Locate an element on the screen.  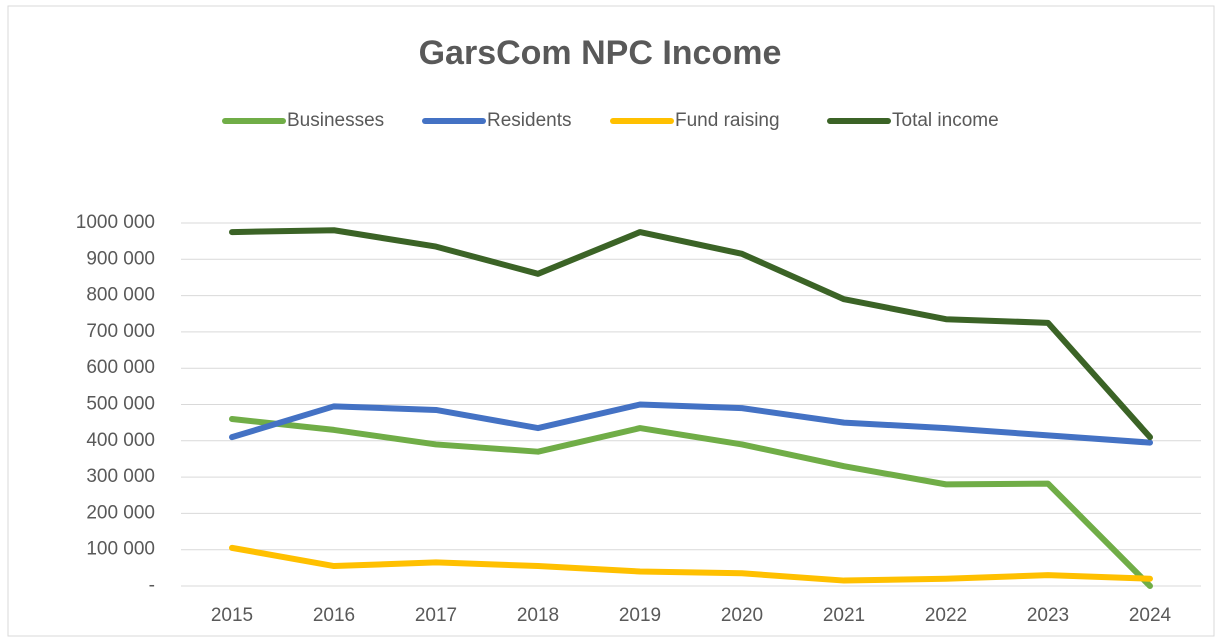
y-tick-label: 1000 000 is located at coordinates (115, 222).